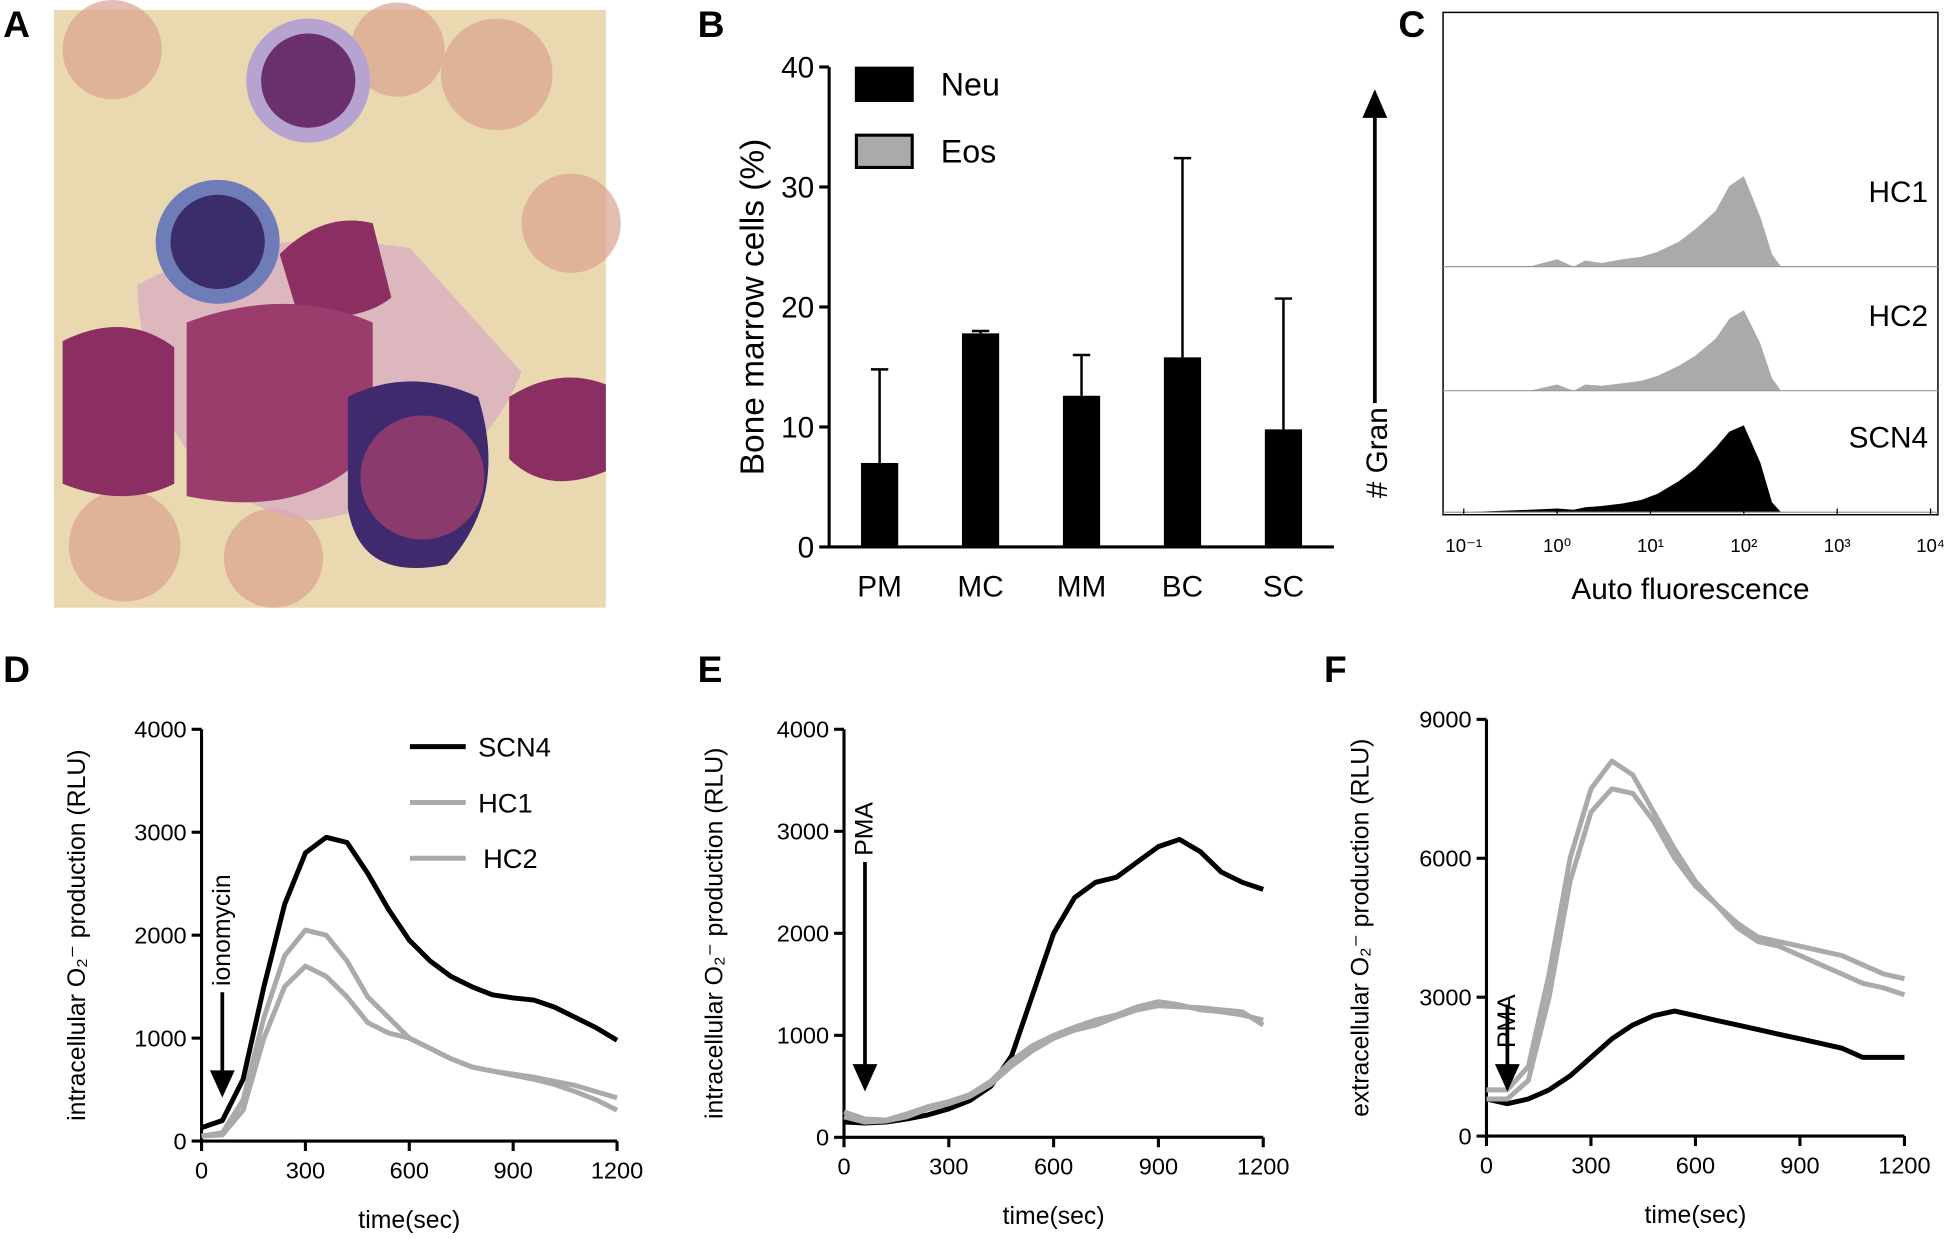 This screenshot has width=1946, height=1244. Describe the element at coordinates (505, 802) in the screenshot. I see `legend-label: HC1` at that location.